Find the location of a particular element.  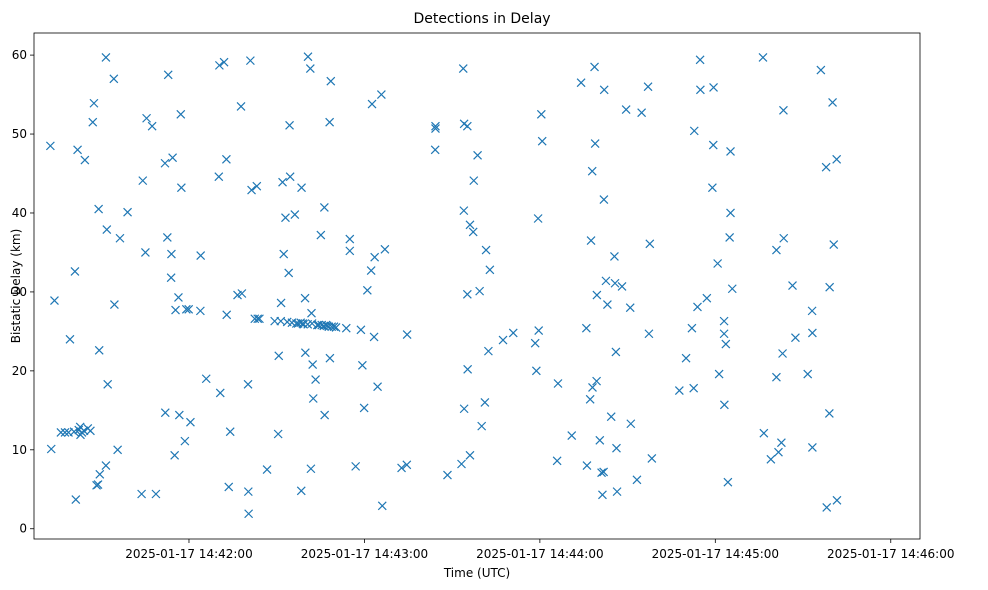

x-tick-label: 2025-01-17 14:46:00 is located at coordinates (890, 554).